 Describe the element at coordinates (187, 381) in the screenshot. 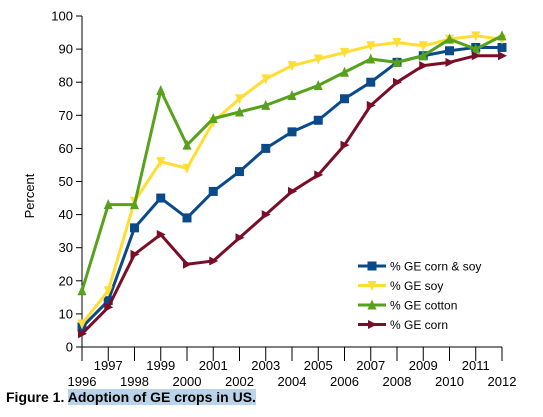

I see `x-tick-label: 2000` at that location.